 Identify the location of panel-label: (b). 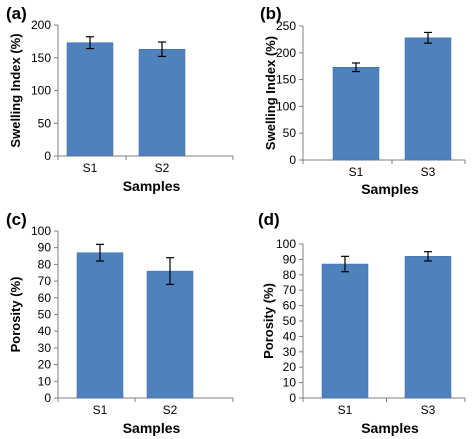
(271, 13).